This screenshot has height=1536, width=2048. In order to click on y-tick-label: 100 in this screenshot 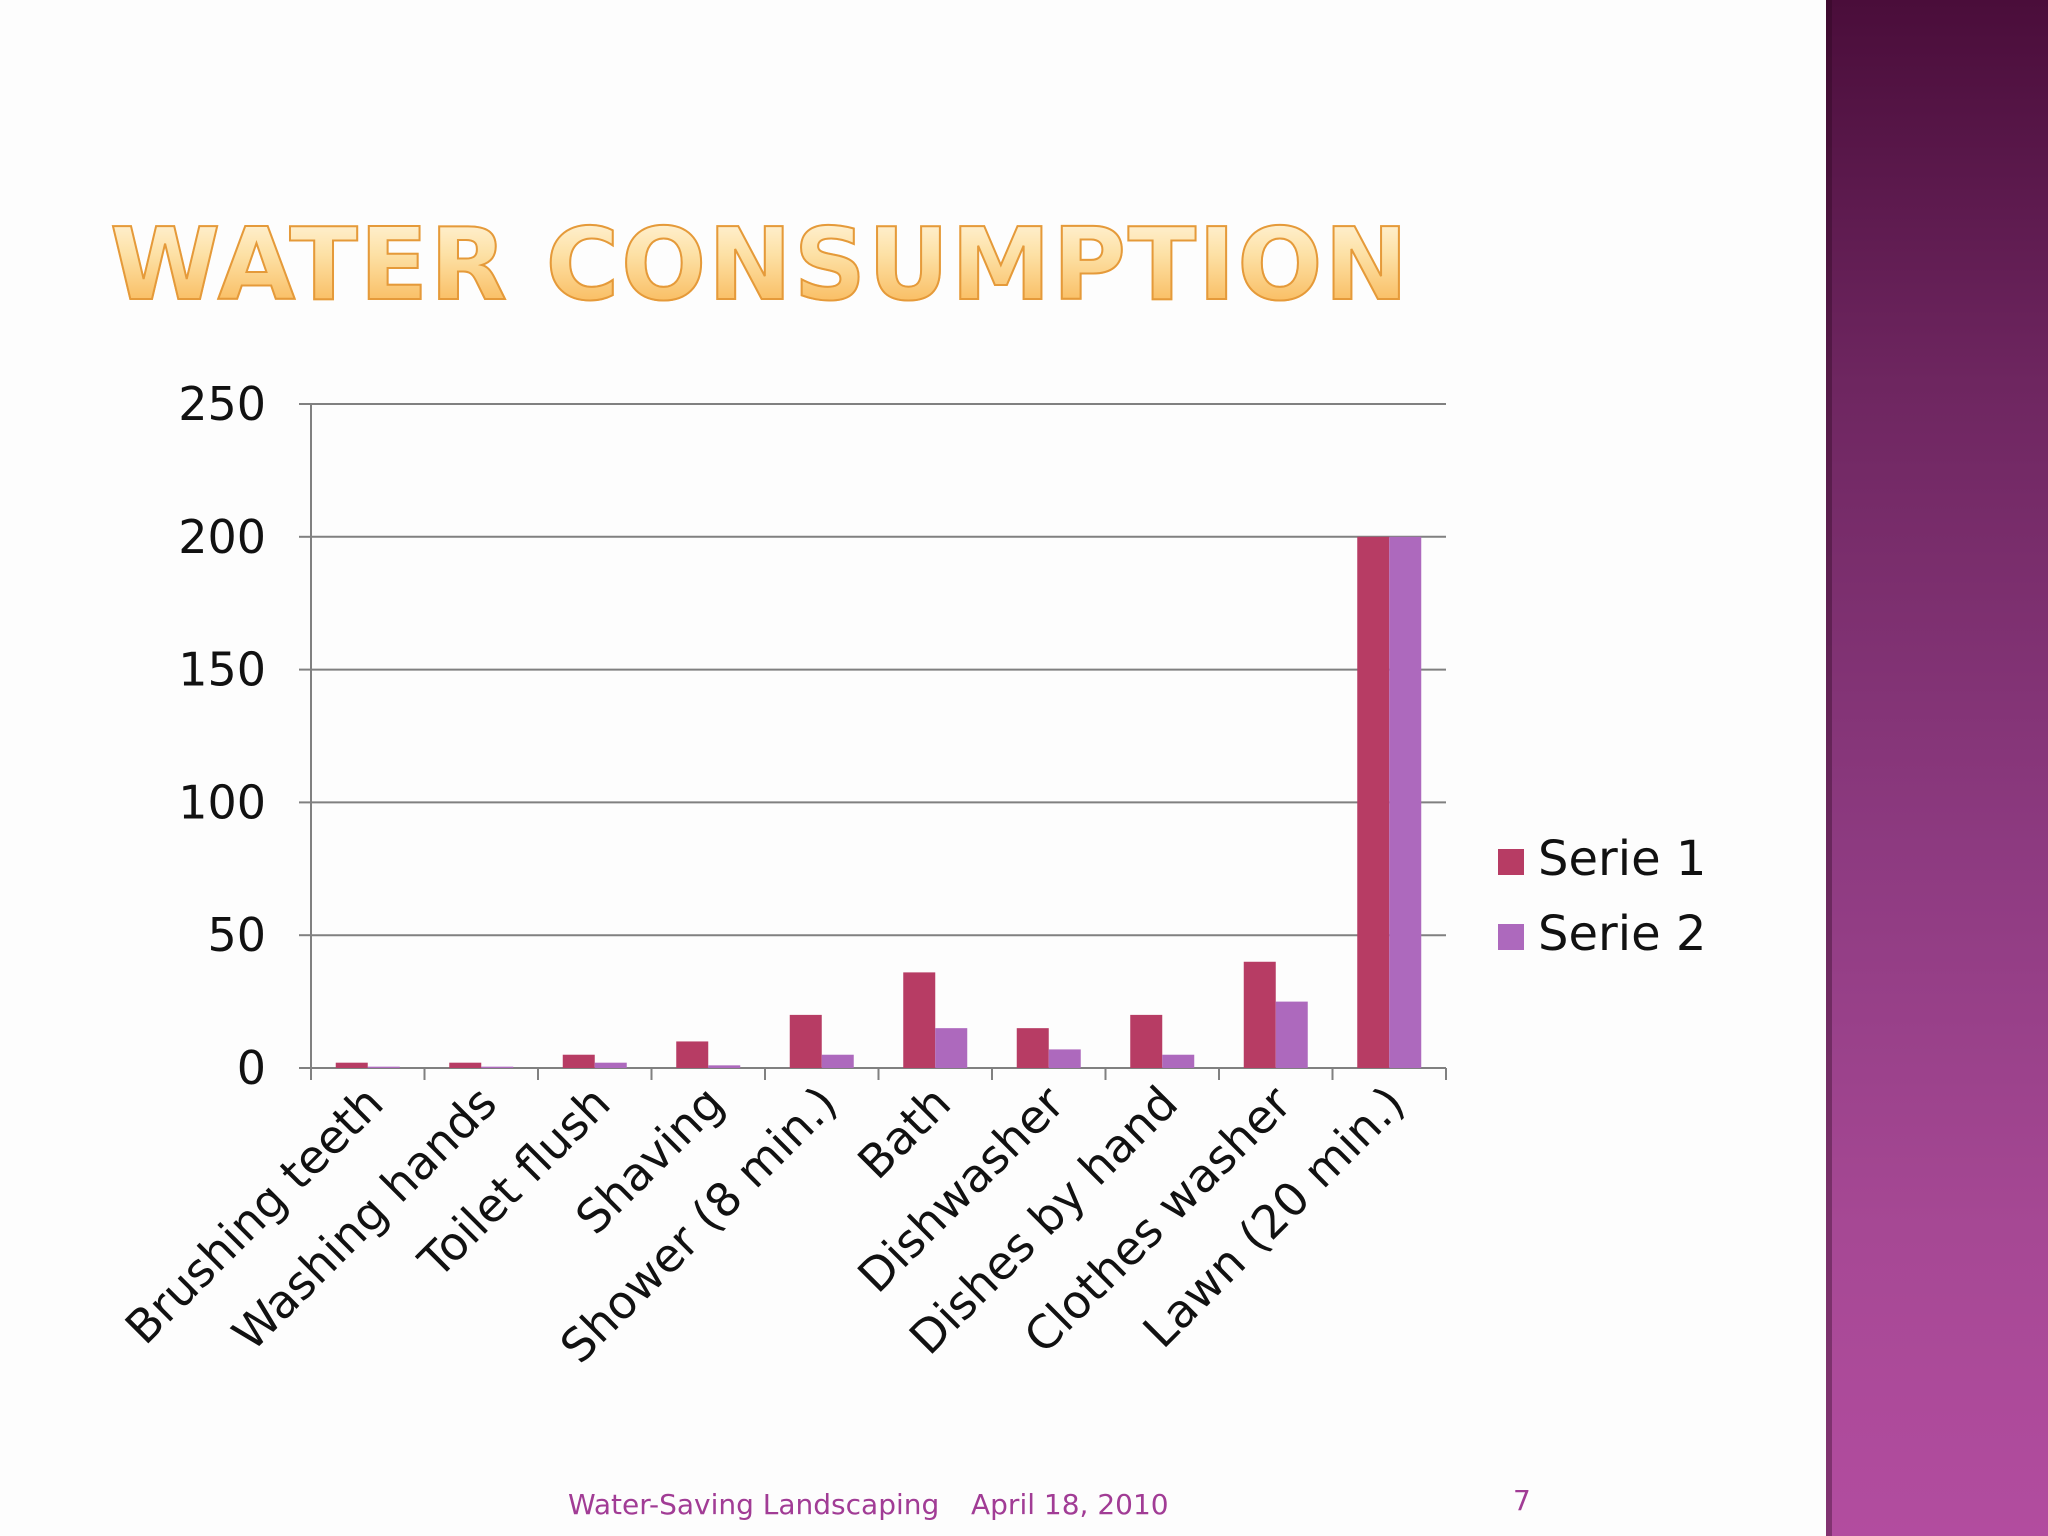, I will do `click(222, 802)`.